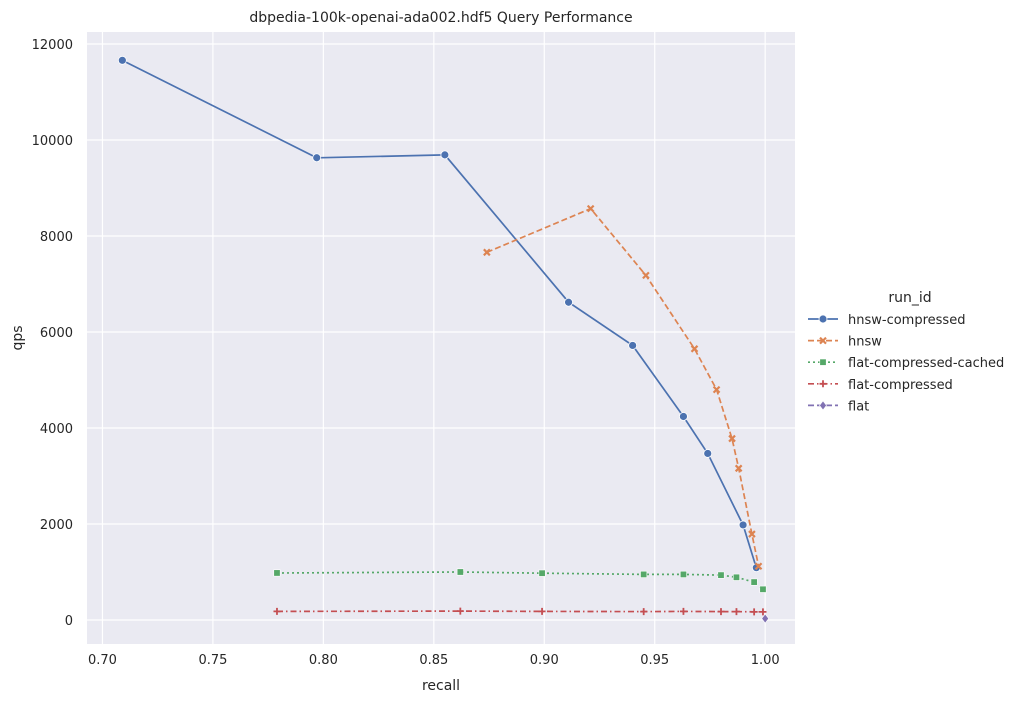  What do you see at coordinates (18, 337) in the screenshot?
I see `y-axis-label: qps` at bounding box center [18, 337].